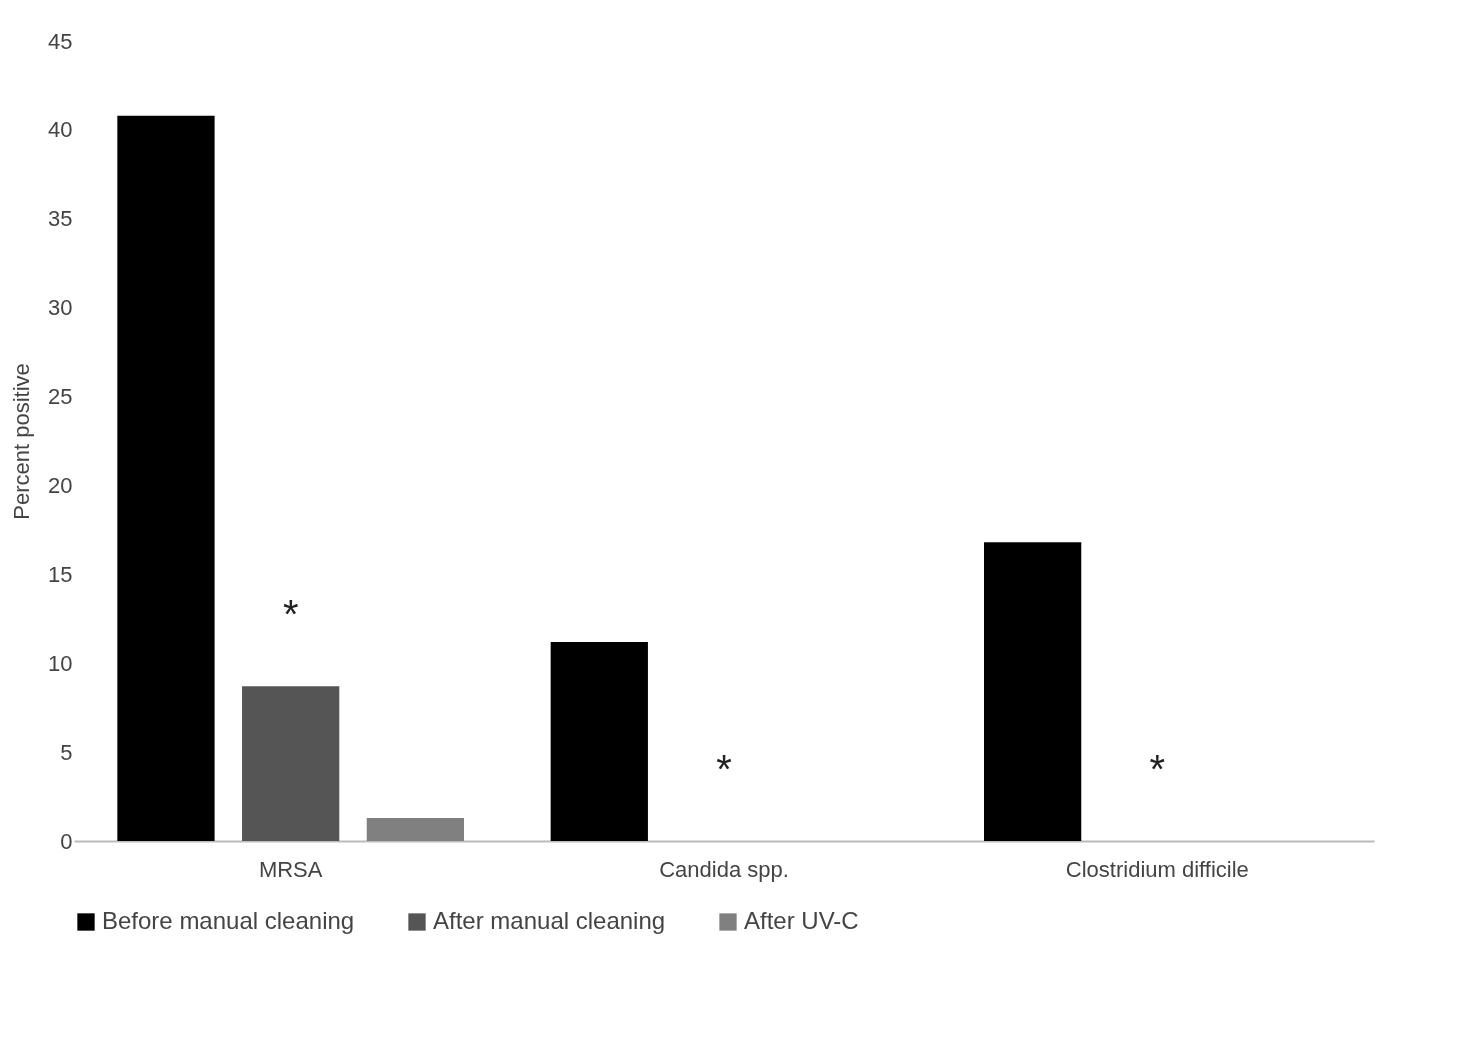  What do you see at coordinates (60, 41) in the screenshot?
I see `y-tick-label: 45` at bounding box center [60, 41].